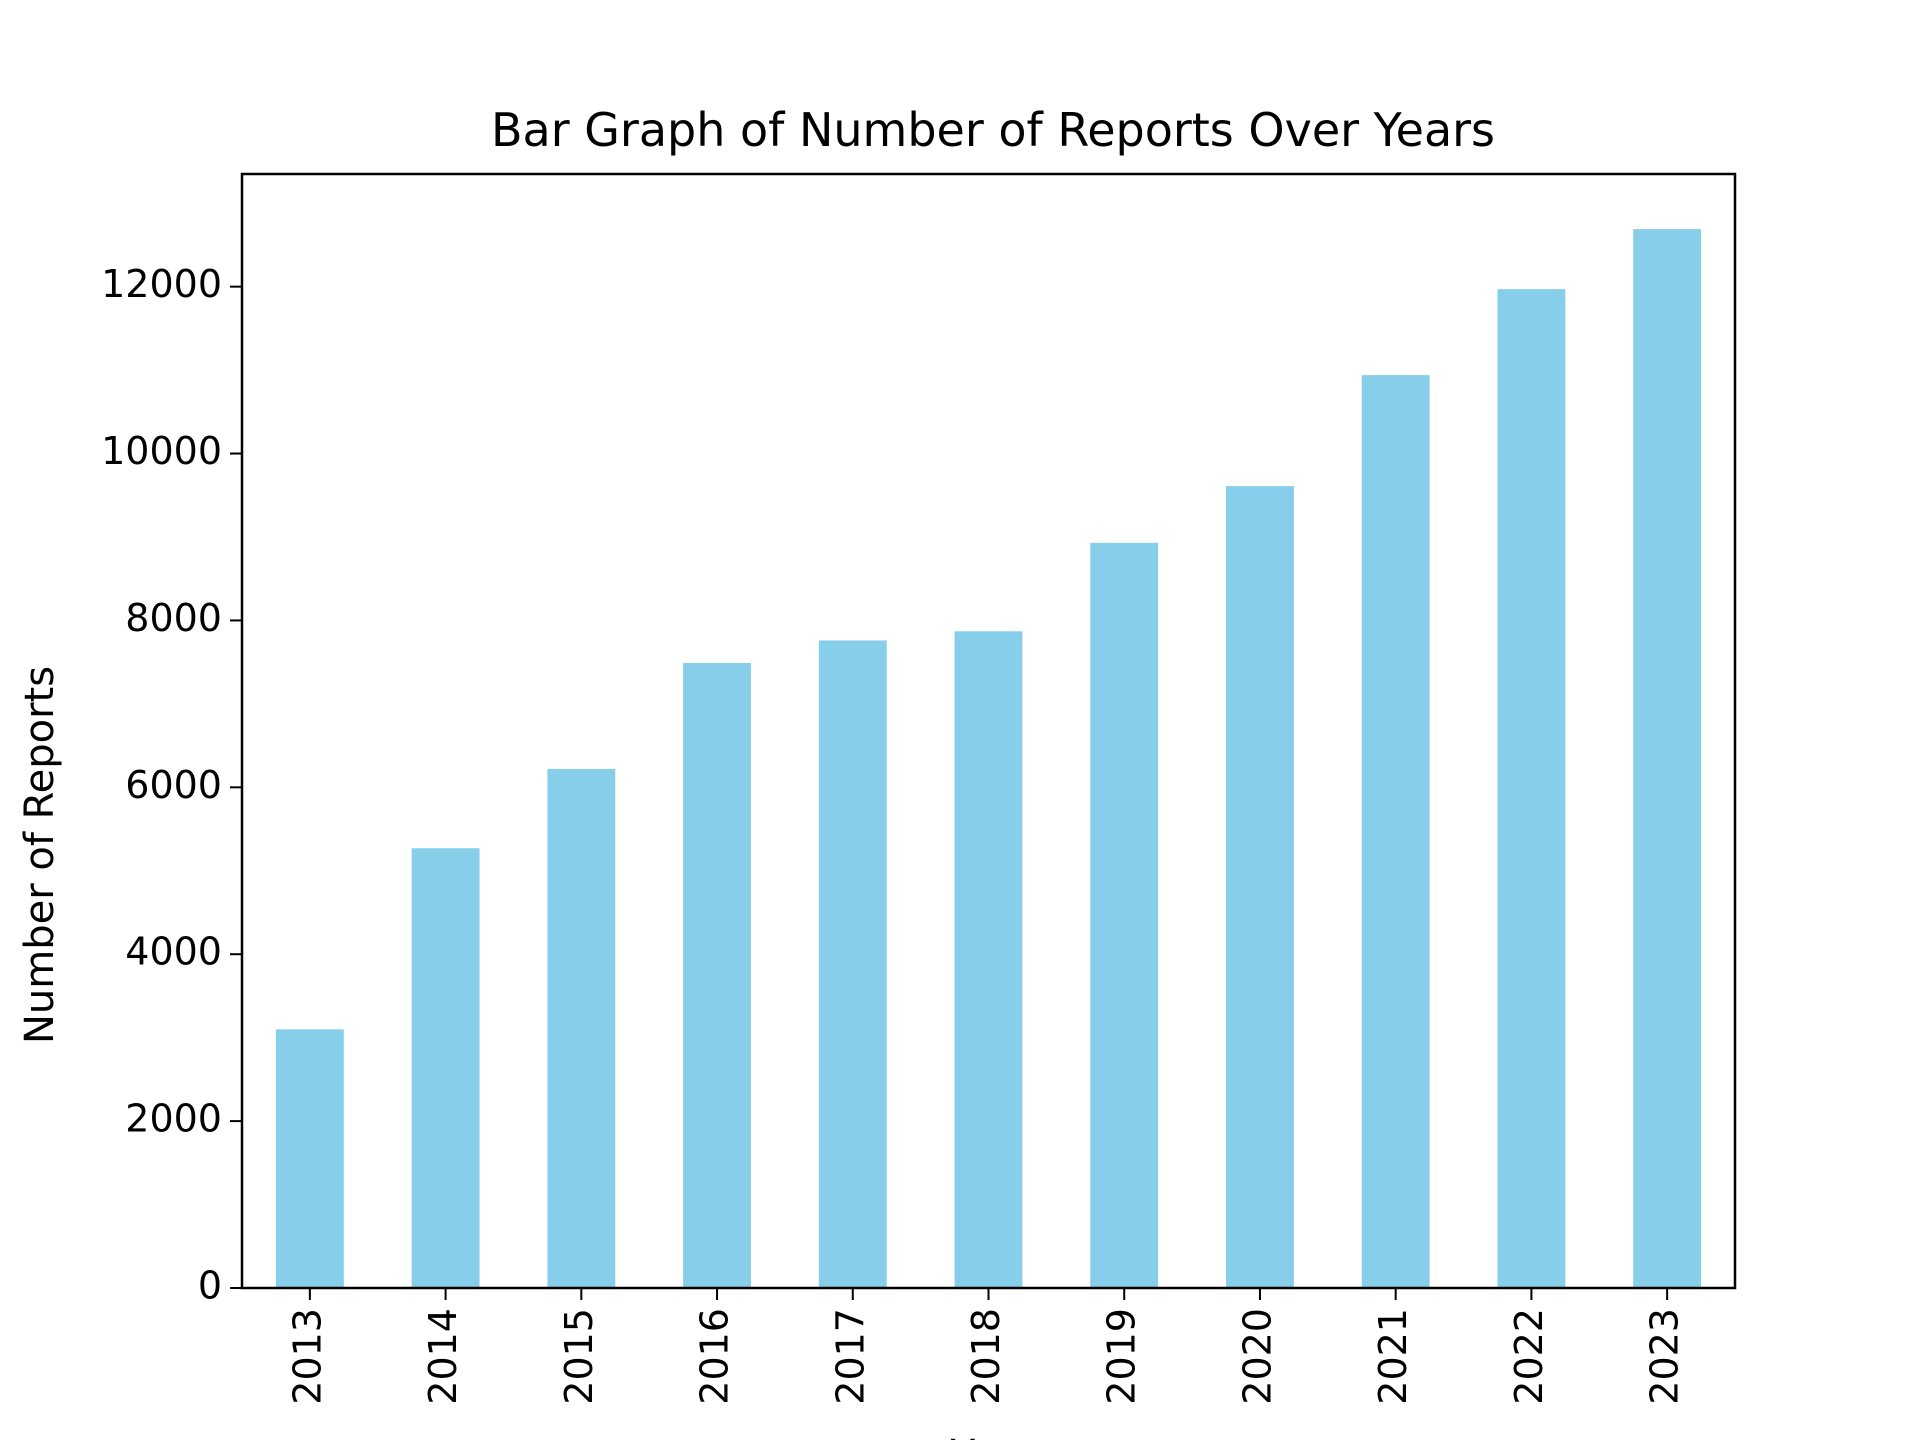  I want to click on x-tick-label: 2018, so click(986, 1356).